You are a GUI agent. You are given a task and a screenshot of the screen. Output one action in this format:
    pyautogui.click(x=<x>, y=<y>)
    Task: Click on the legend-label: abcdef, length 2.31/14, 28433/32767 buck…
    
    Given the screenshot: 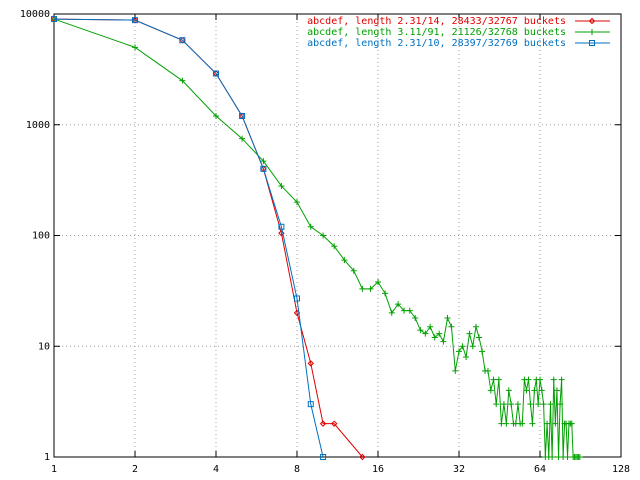 What is the action you would take?
    pyautogui.click(x=436, y=21)
    